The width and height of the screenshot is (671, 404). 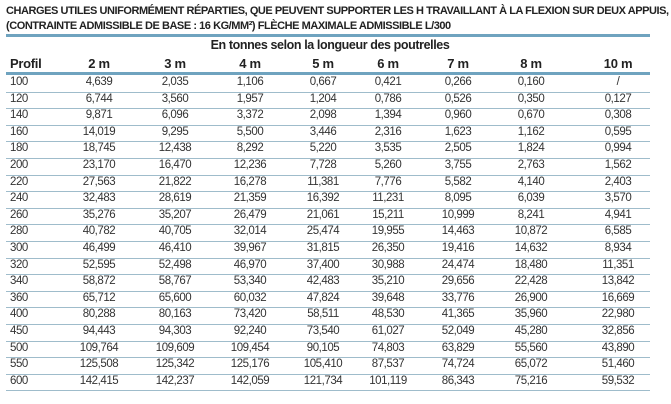 What do you see at coordinates (618, 165) in the screenshot?
I see `load-cell: 1,562` at bounding box center [618, 165].